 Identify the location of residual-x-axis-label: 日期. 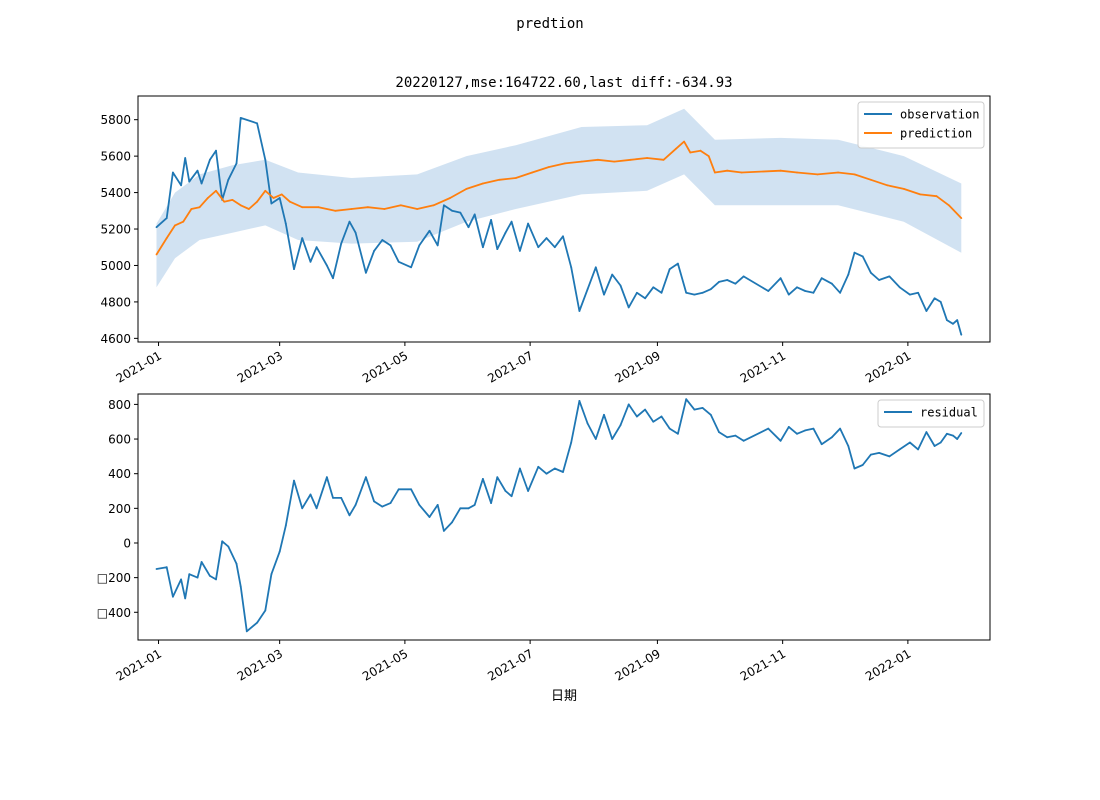
(564, 696).